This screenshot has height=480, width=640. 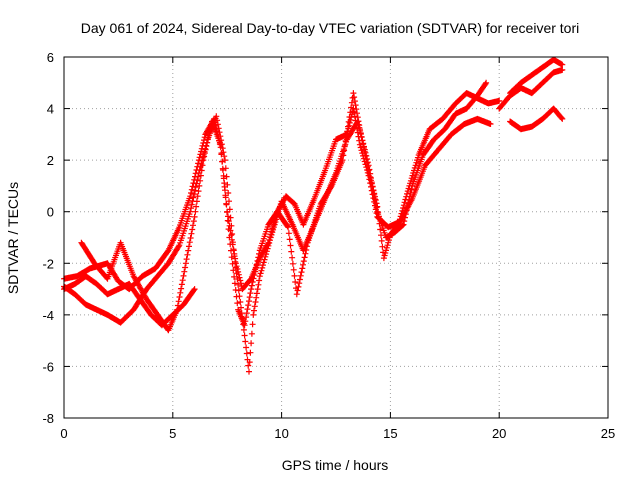 What do you see at coordinates (50, 109) in the screenshot?
I see `y-tick-label: 4` at bounding box center [50, 109].